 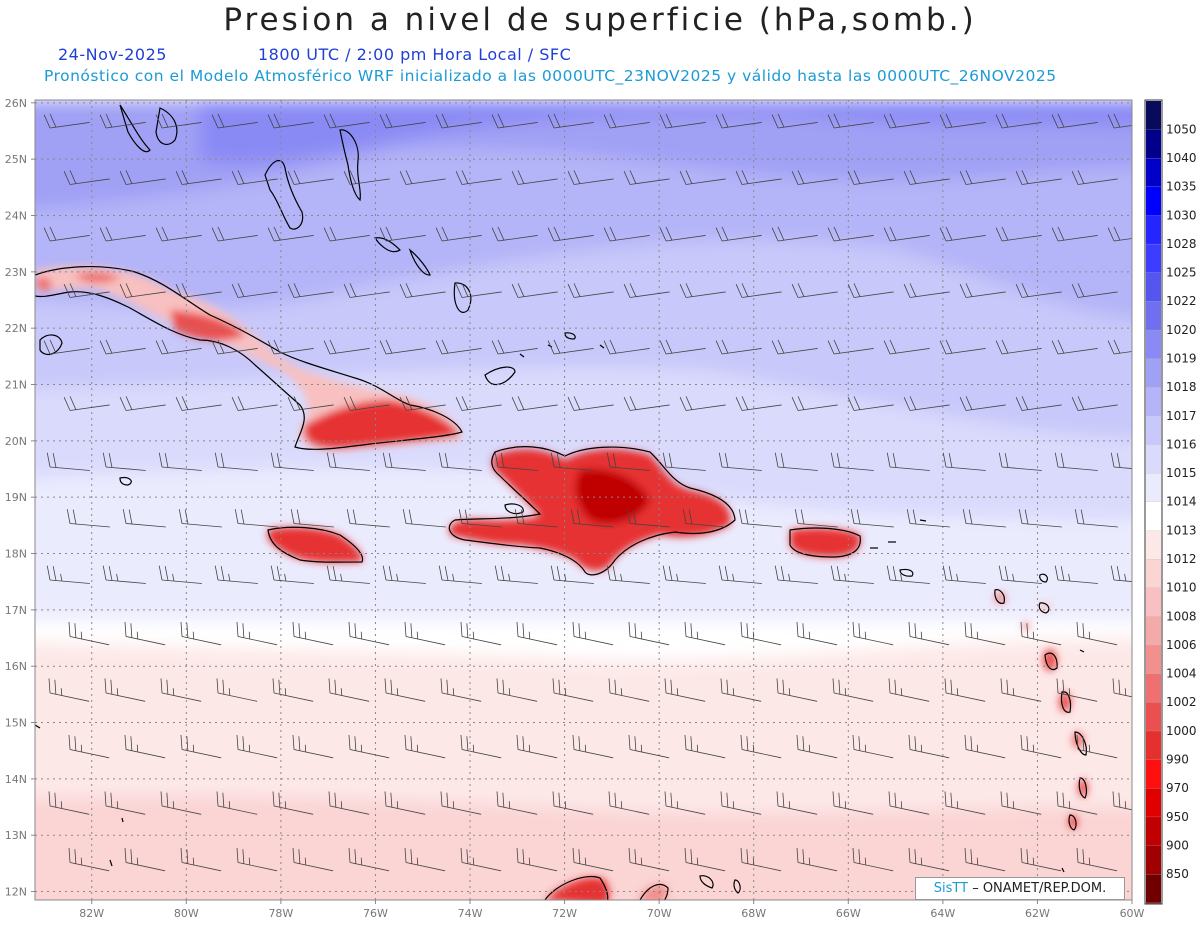 I want to click on lat-tick-label: 19N, so click(x=16, y=497).